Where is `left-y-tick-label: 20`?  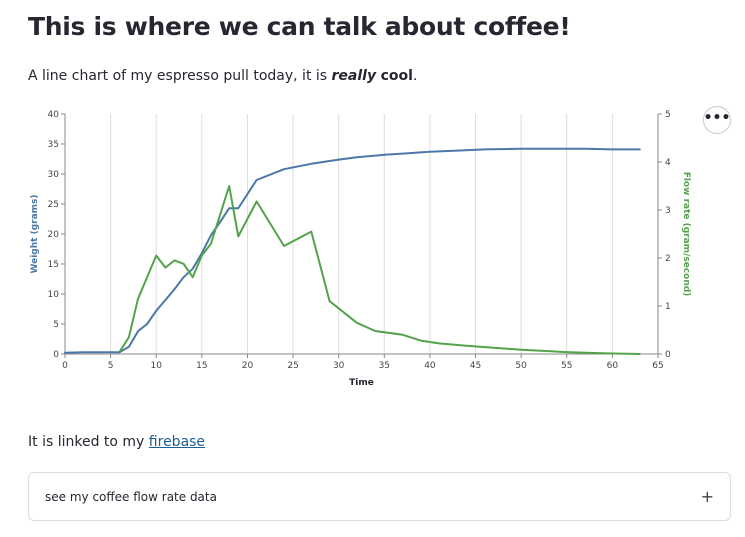
left-y-tick-label: 20 is located at coordinates (54, 235).